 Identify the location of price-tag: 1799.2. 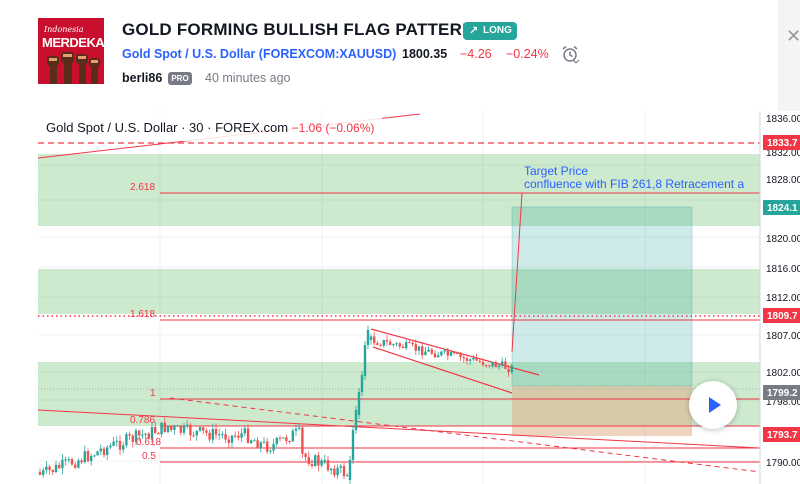
(782, 393).